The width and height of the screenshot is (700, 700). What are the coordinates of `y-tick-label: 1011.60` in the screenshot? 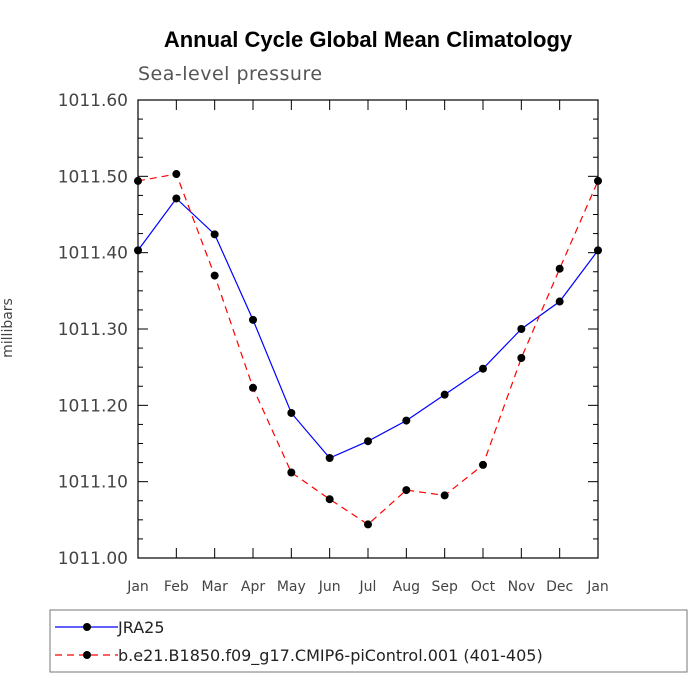 It's located at (93, 101).